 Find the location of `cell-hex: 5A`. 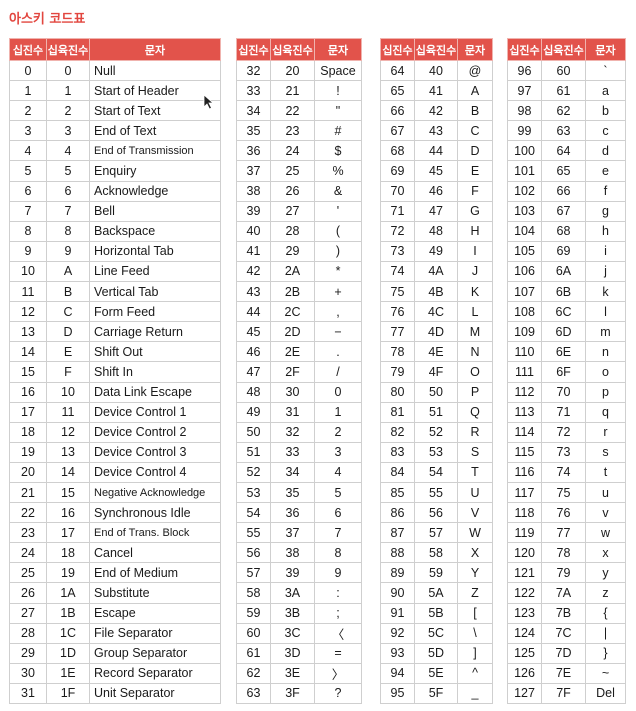

cell-hex: 5A is located at coordinates (436, 593).